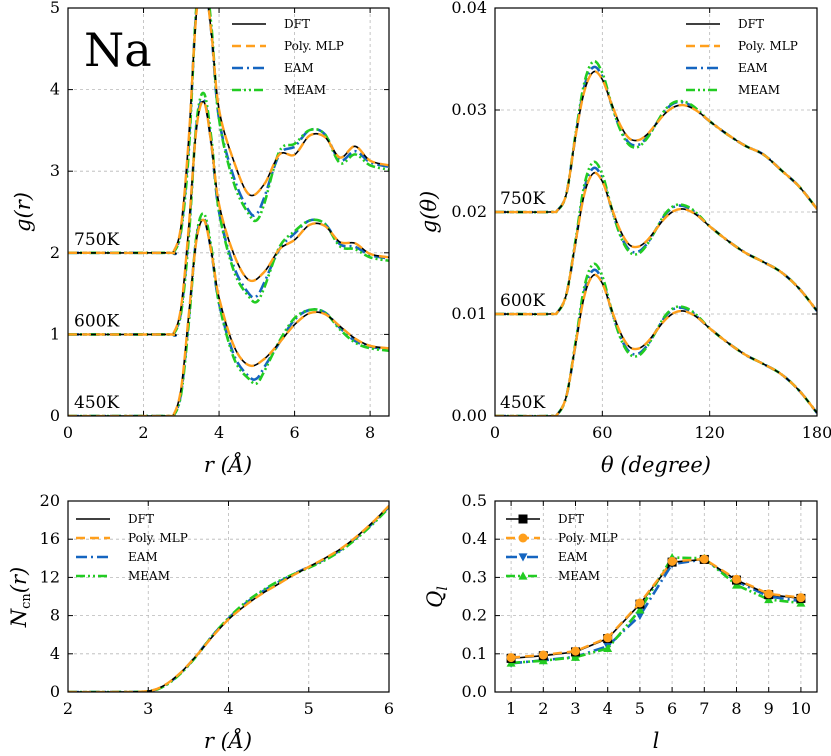  Describe the element at coordinates (50, 538) in the screenshot. I see `y-tick-label: 16` at that location.